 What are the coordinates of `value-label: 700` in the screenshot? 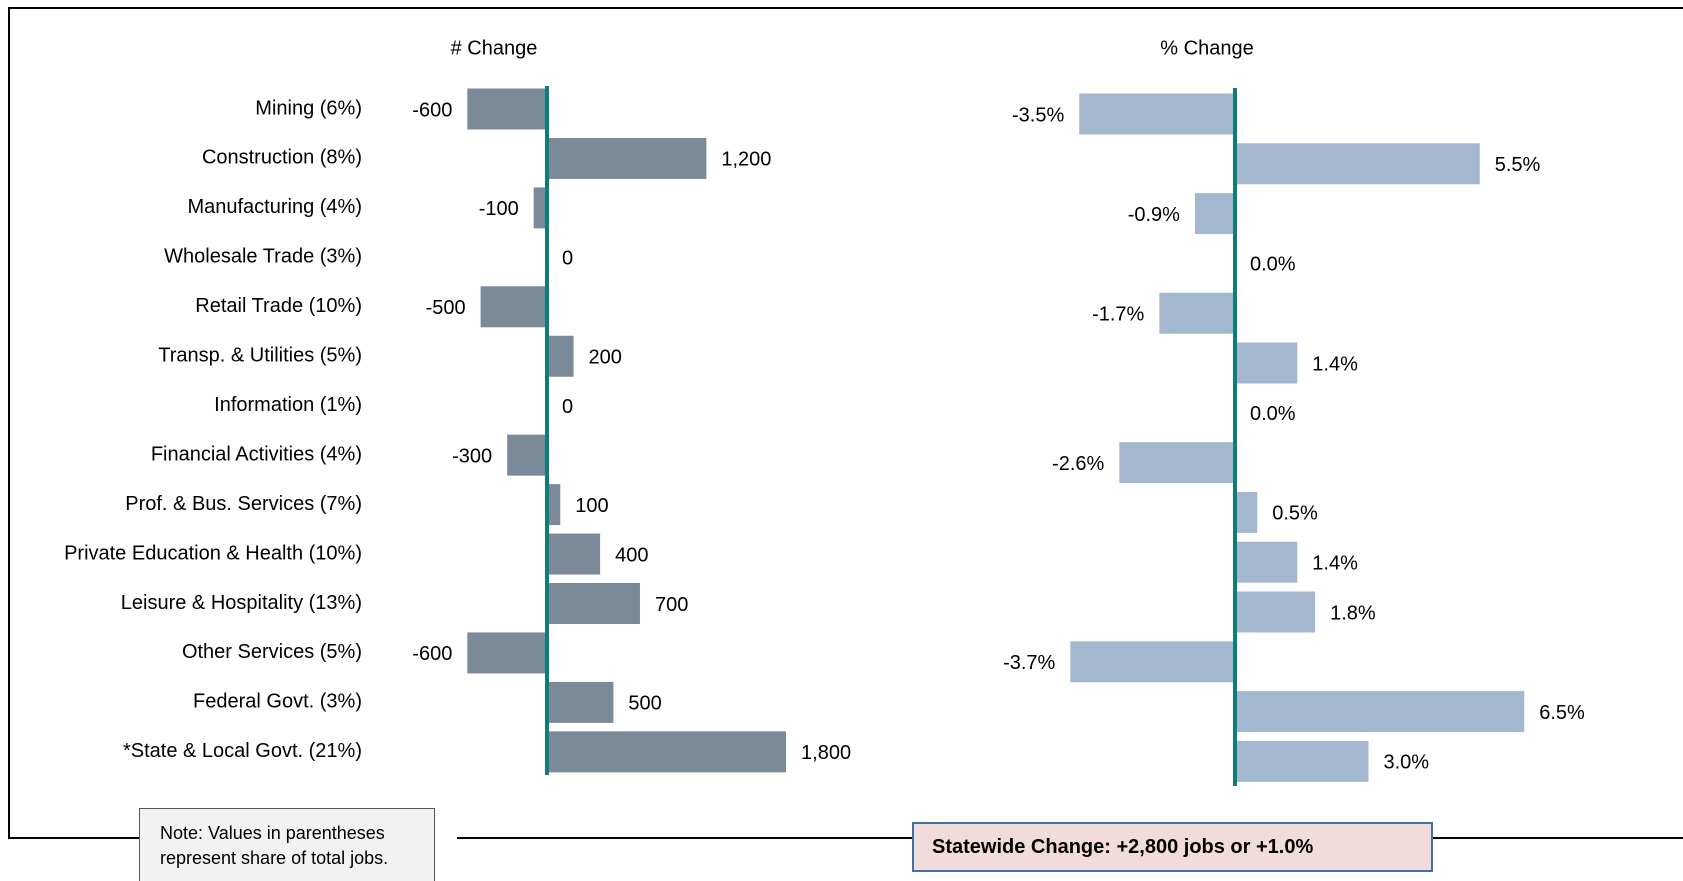 It's located at (671, 605).